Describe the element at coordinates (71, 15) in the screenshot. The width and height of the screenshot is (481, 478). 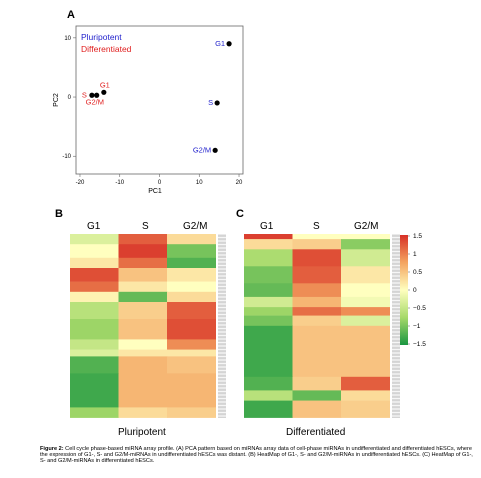
I see `panel-letter-a: A` at that location.